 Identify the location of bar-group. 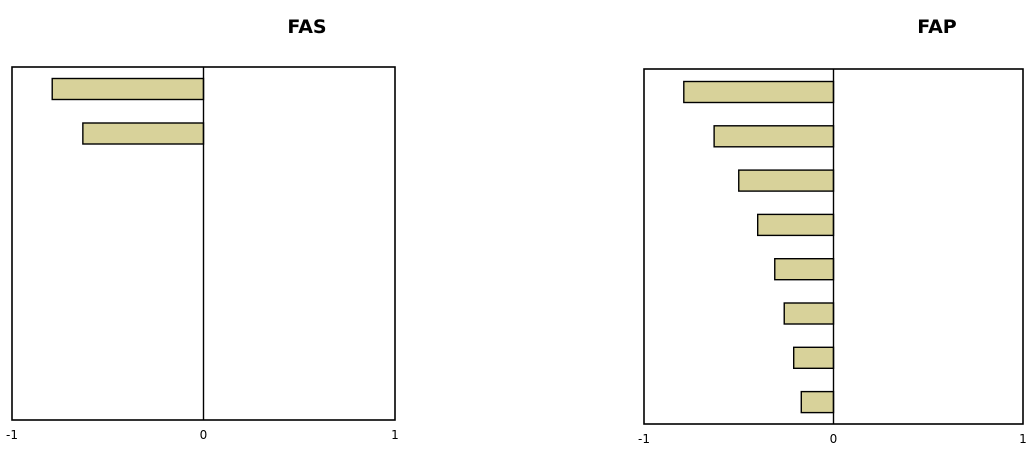
(128, 111).